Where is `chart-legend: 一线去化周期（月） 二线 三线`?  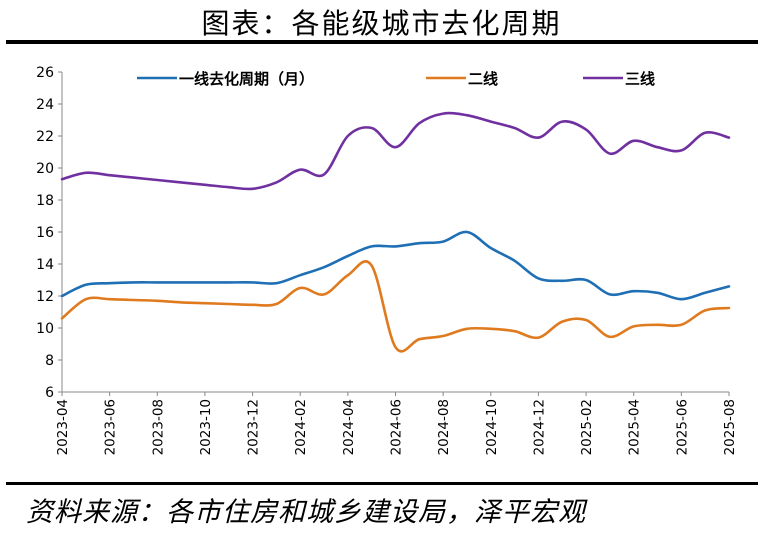
chart-legend: 一线去化周期（月） 二线 三线 is located at coordinates (396, 79).